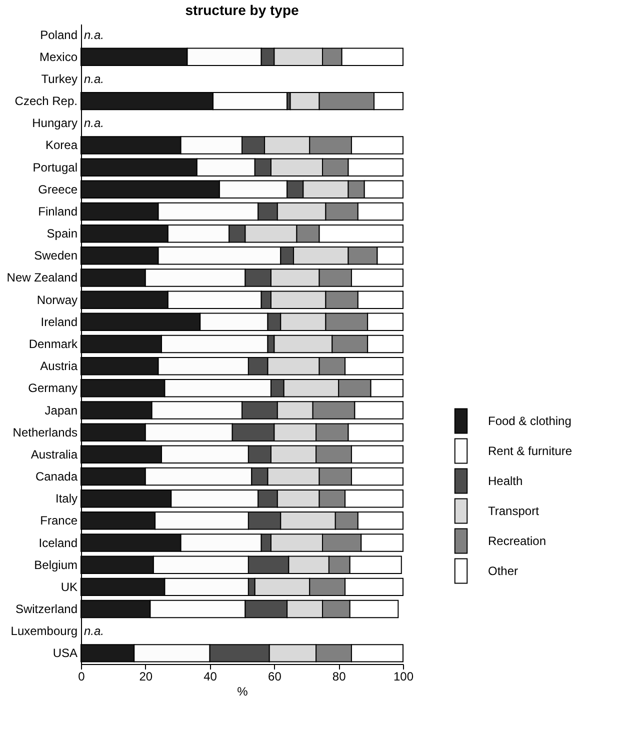 Image resolution: width=623 pixels, height=744 pixels. Describe the element at coordinates (55, 167) in the screenshot. I see `y-tick-label: Portugal` at that location.